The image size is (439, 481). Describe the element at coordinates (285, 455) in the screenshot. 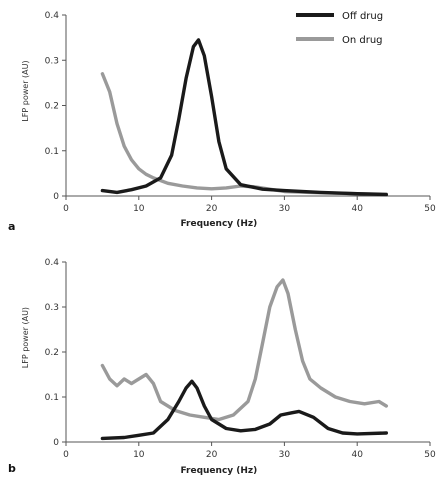

I see `panel-b-x-tick-label: 30` at that location.